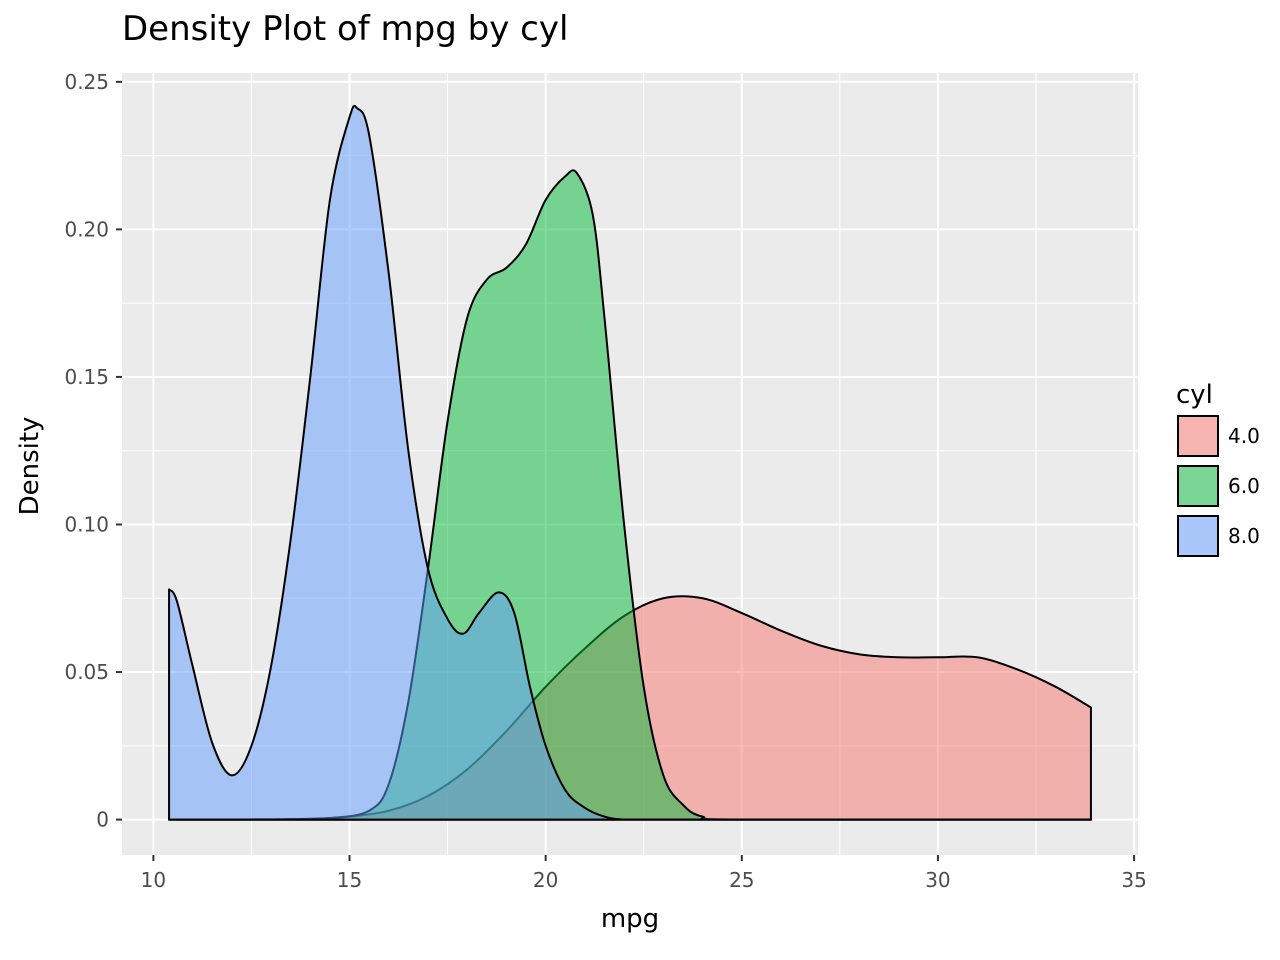 This screenshot has height=960, width=1280. I want to click on x-axis: 10 15 20 25 30 35, so click(644, 873).